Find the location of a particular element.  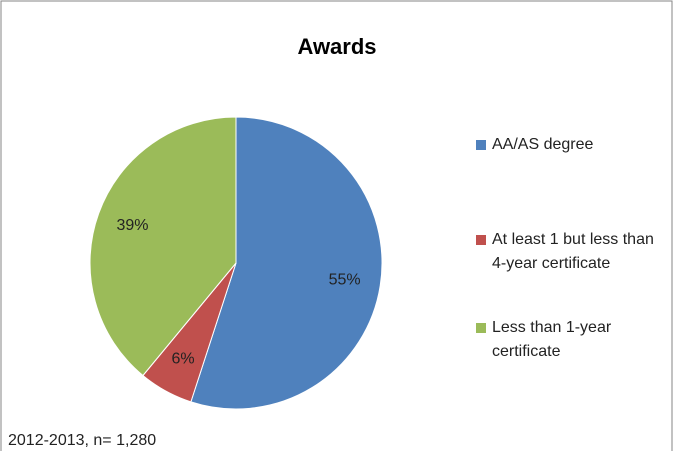

legend-entry: AA/AS degree is located at coordinates (566, 145).